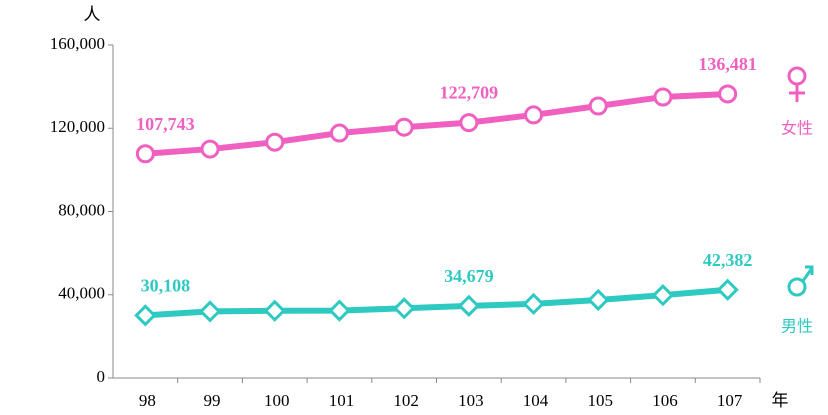 The height and width of the screenshot is (415, 828). I want to click on x-tick-label: 107, so click(730, 400).